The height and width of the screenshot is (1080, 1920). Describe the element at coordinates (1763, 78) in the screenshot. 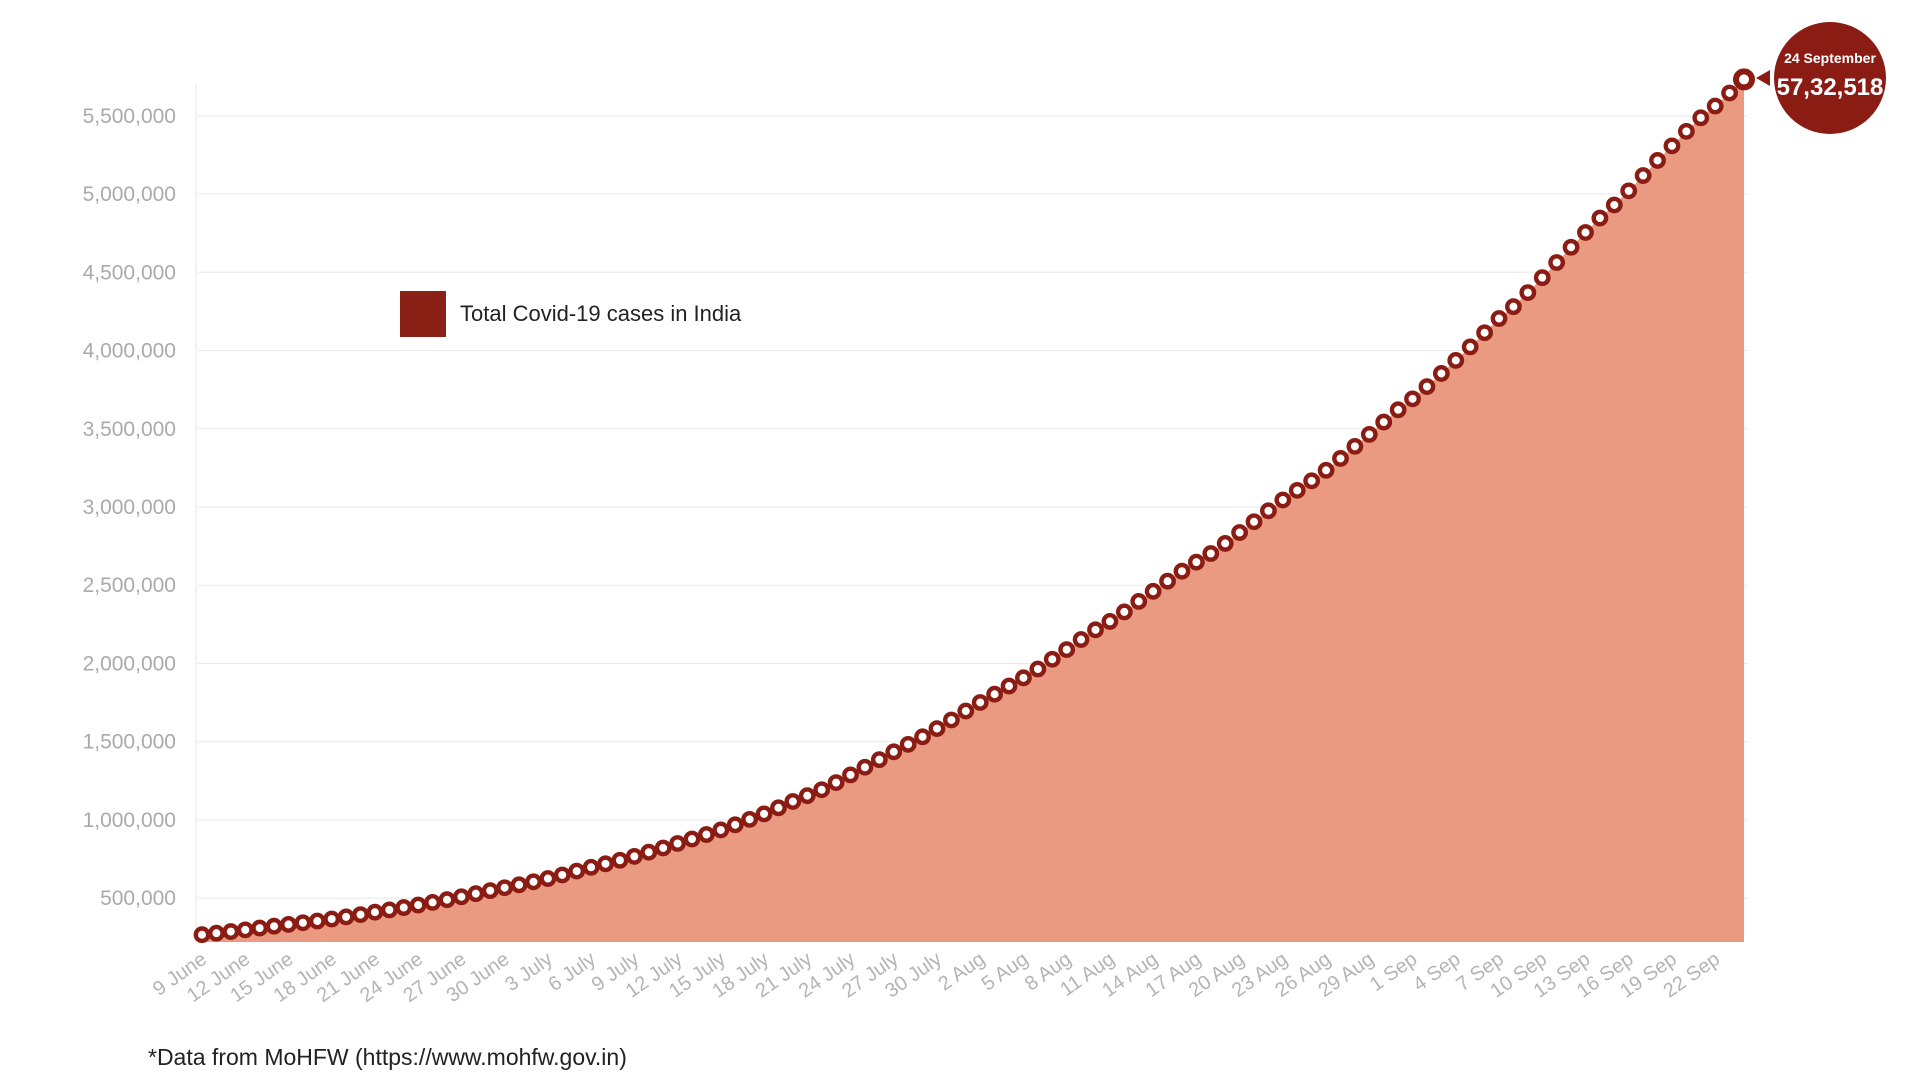

I see `callout-pointer` at that location.